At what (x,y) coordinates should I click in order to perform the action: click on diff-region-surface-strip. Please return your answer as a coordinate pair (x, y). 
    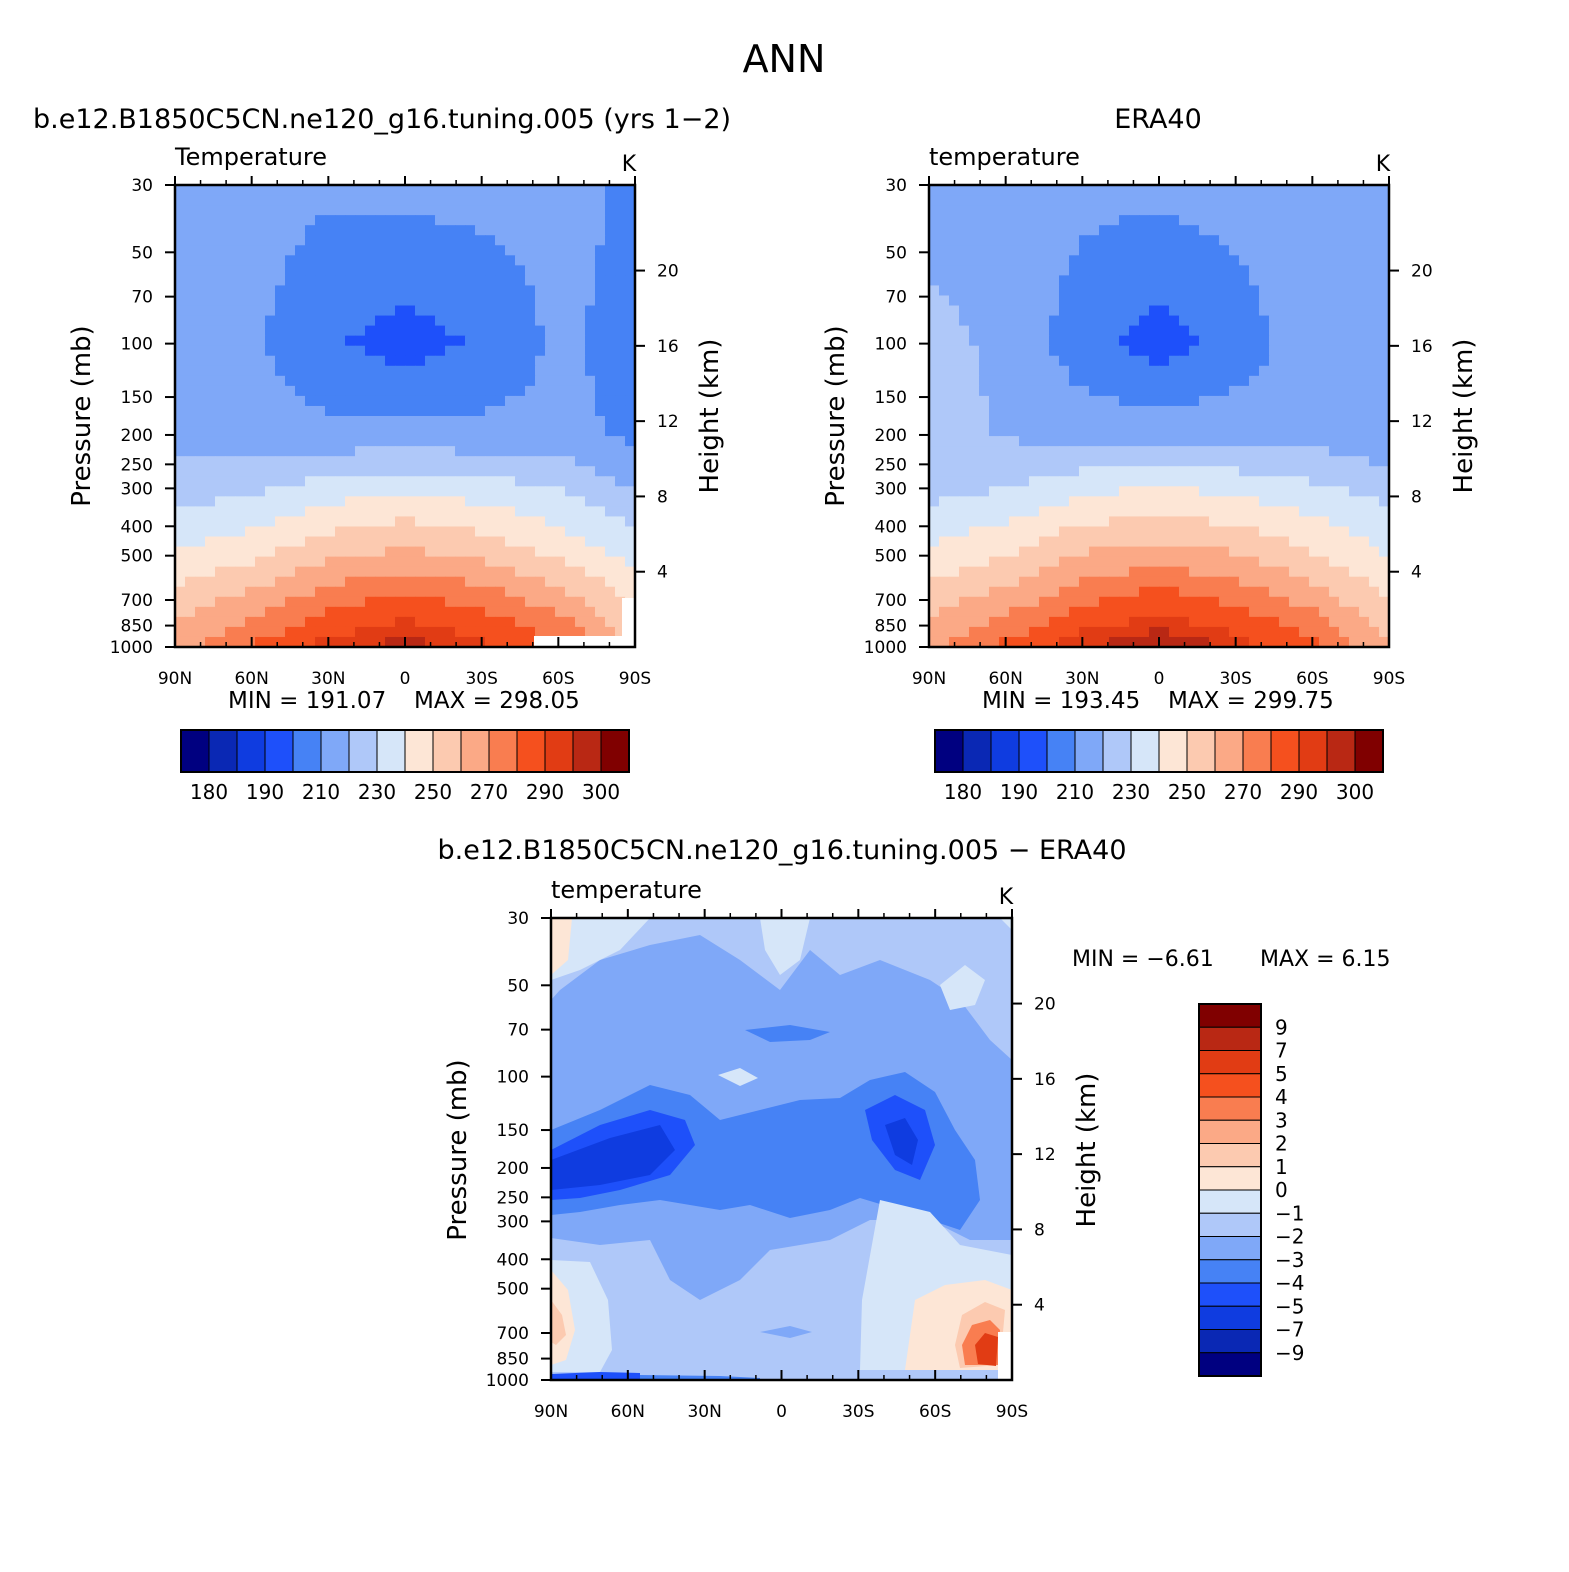
    Looking at the image, I should click on (595, 1376).